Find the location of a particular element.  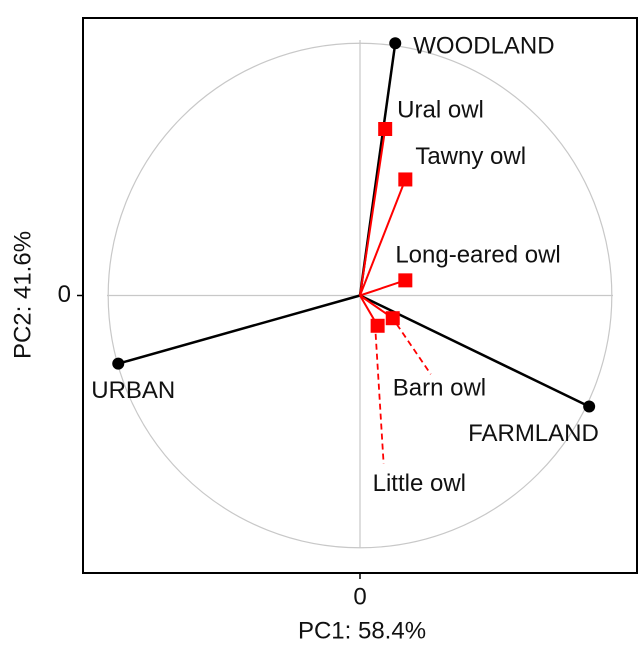

point-label: URBAN is located at coordinates (133, 390).